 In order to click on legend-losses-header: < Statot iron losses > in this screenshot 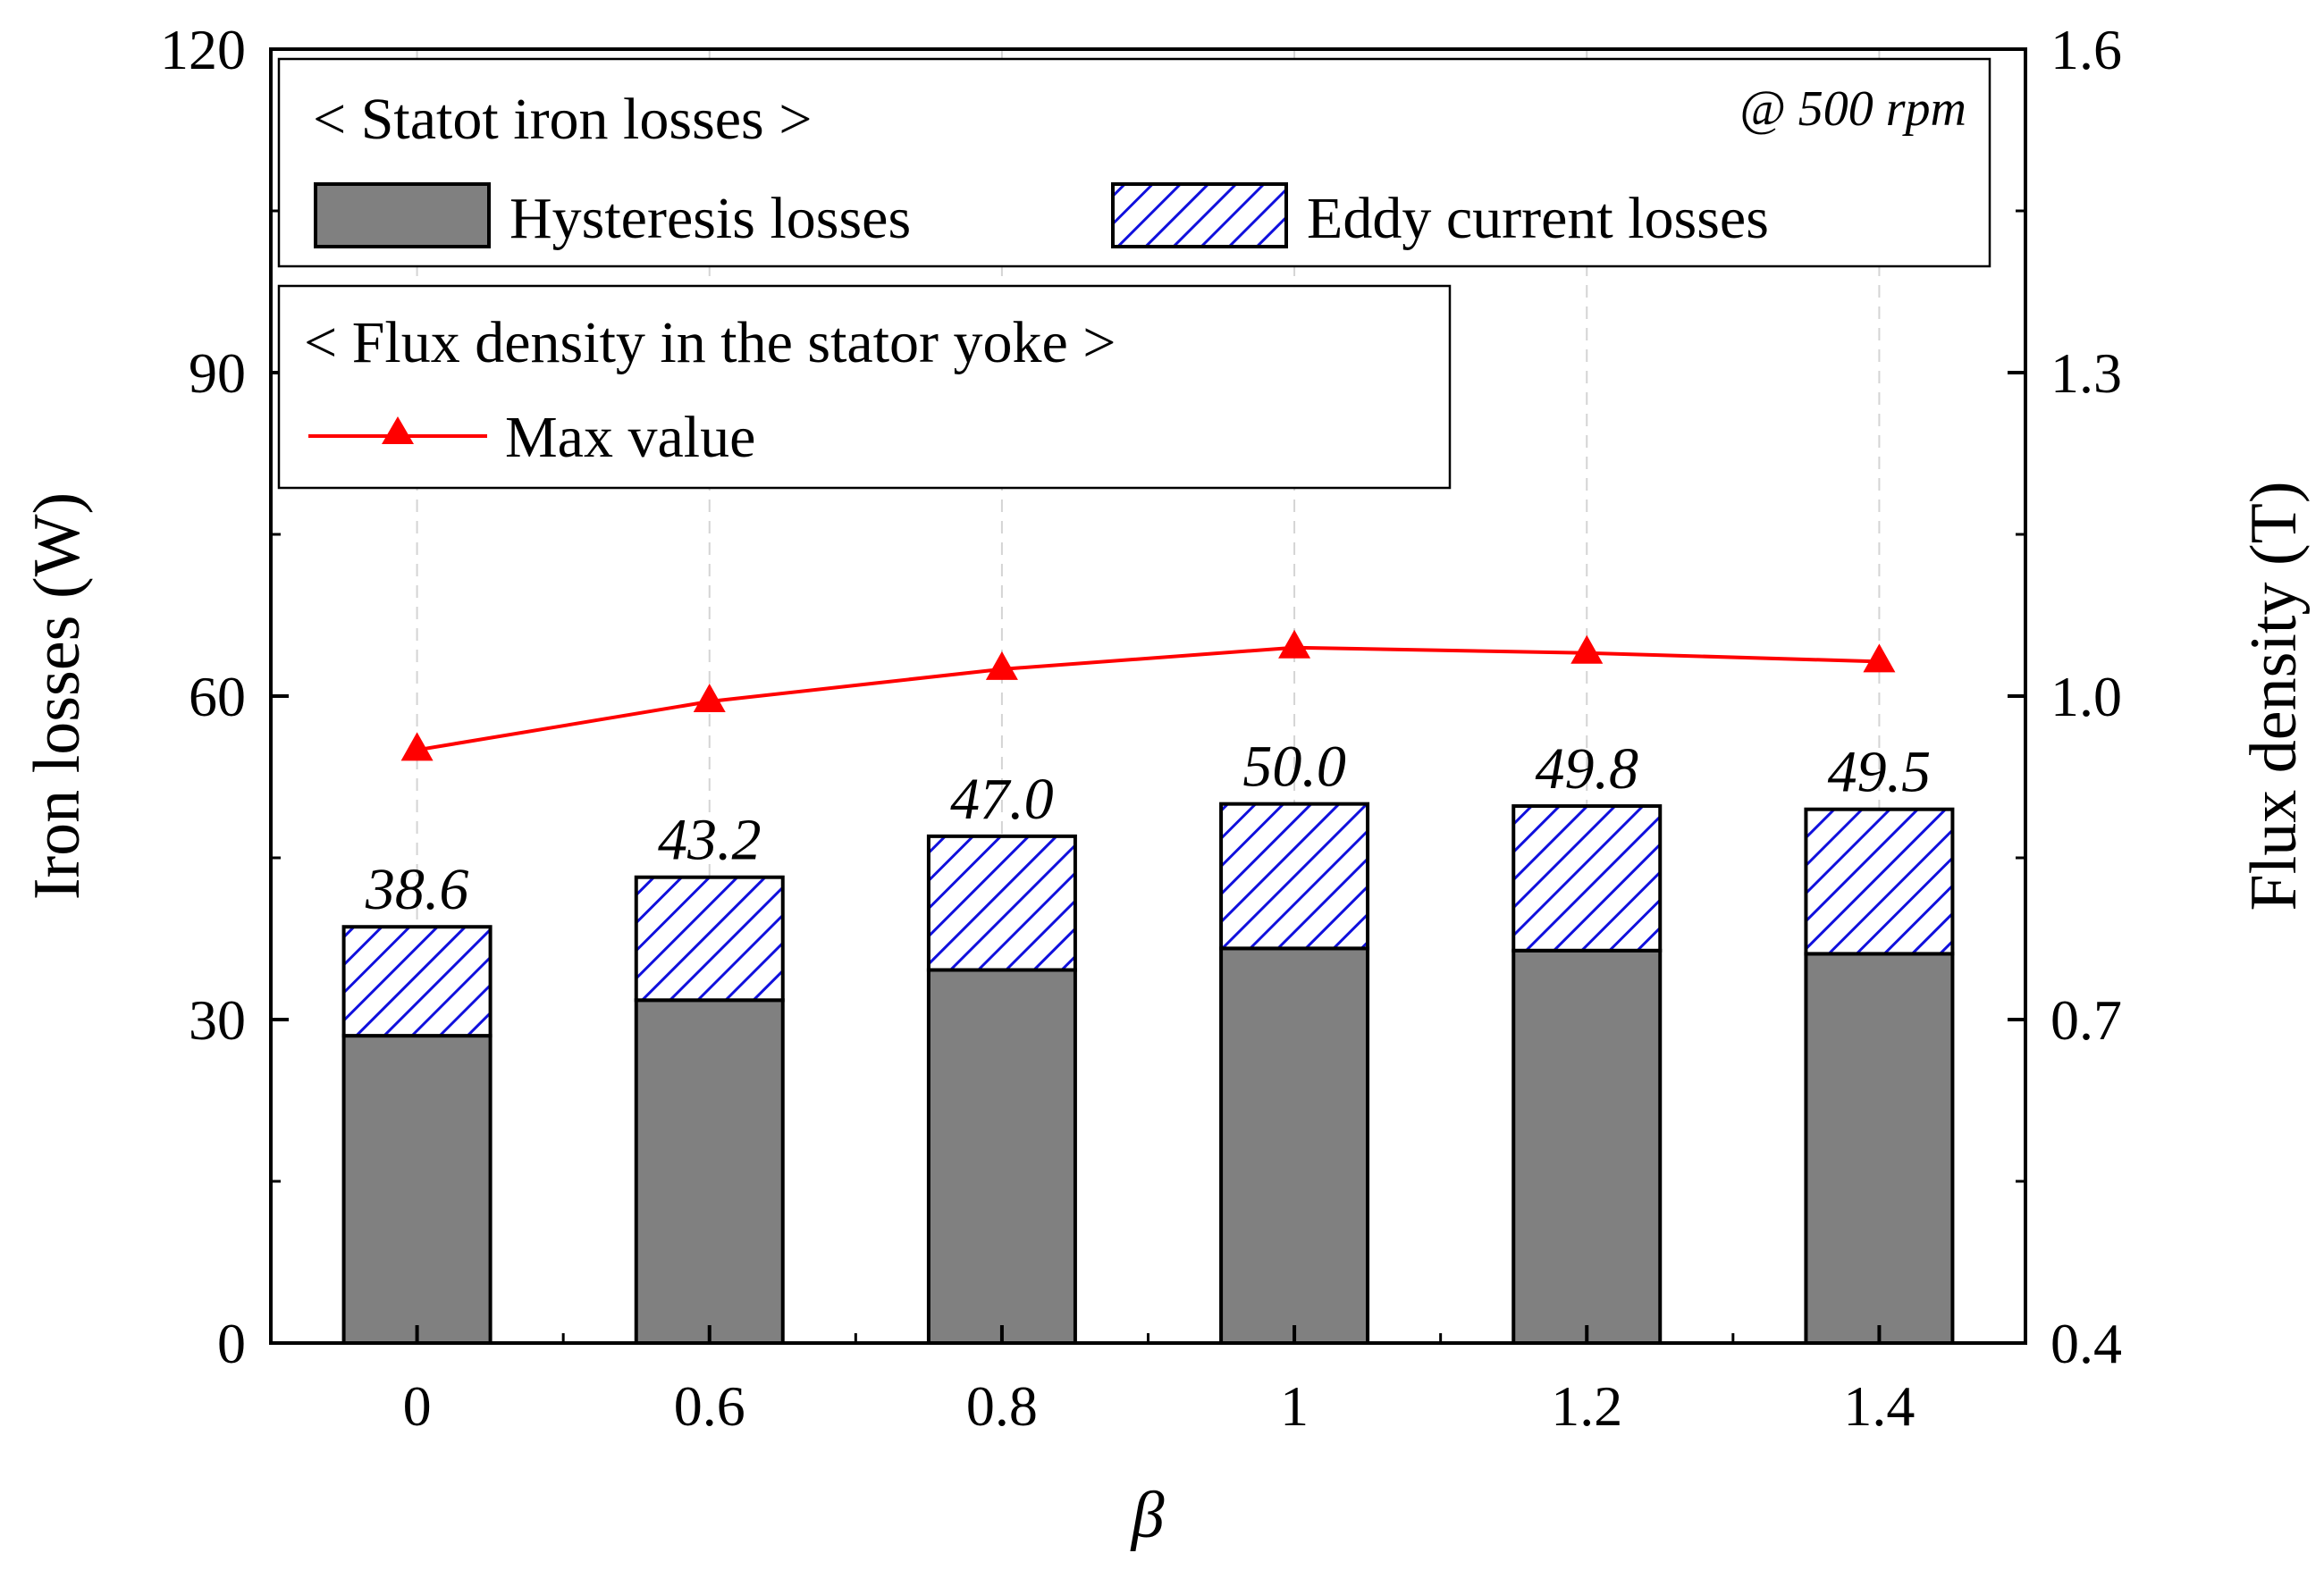, I will do `click(562, 120)`.